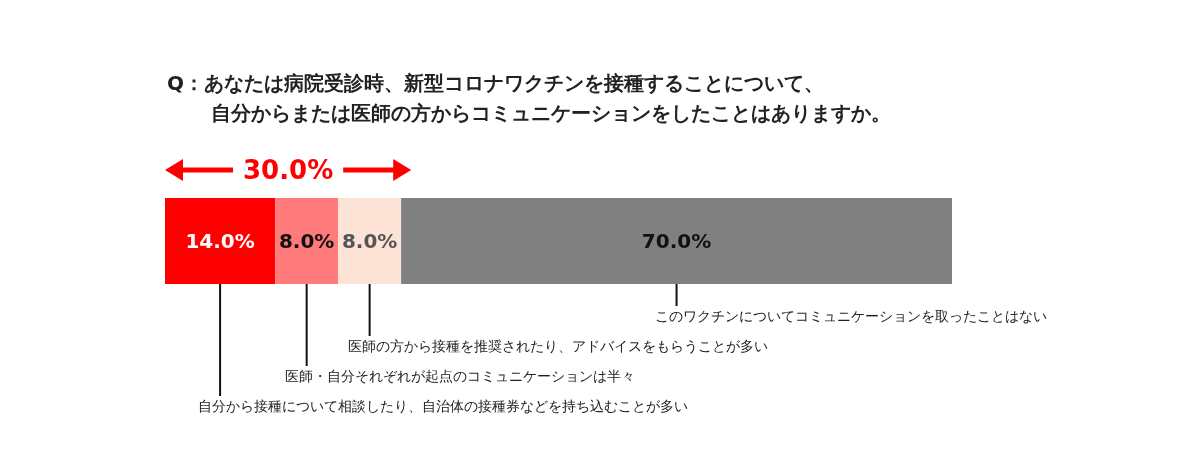  What do you see at coordinates (551, 113) in the screenshot?
I see `chart-subtitle: 自分からまたは医師の方からコミュニケーションをしたことはありますか。` at bounding box center [551, 113].